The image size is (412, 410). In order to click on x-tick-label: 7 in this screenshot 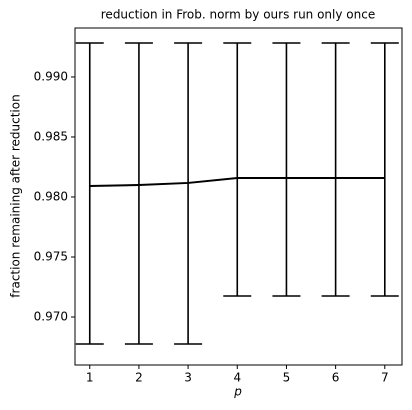, I will do `click(385, 378)`.